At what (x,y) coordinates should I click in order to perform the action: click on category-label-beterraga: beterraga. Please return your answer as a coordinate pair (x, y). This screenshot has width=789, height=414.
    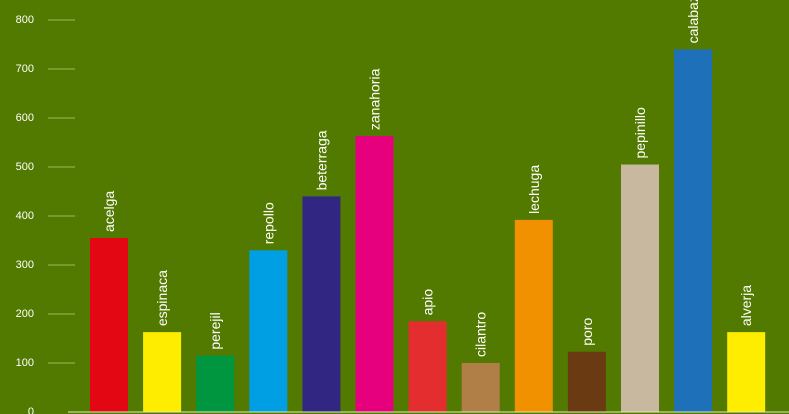
    Looking at the image, I should click on (321, 160).